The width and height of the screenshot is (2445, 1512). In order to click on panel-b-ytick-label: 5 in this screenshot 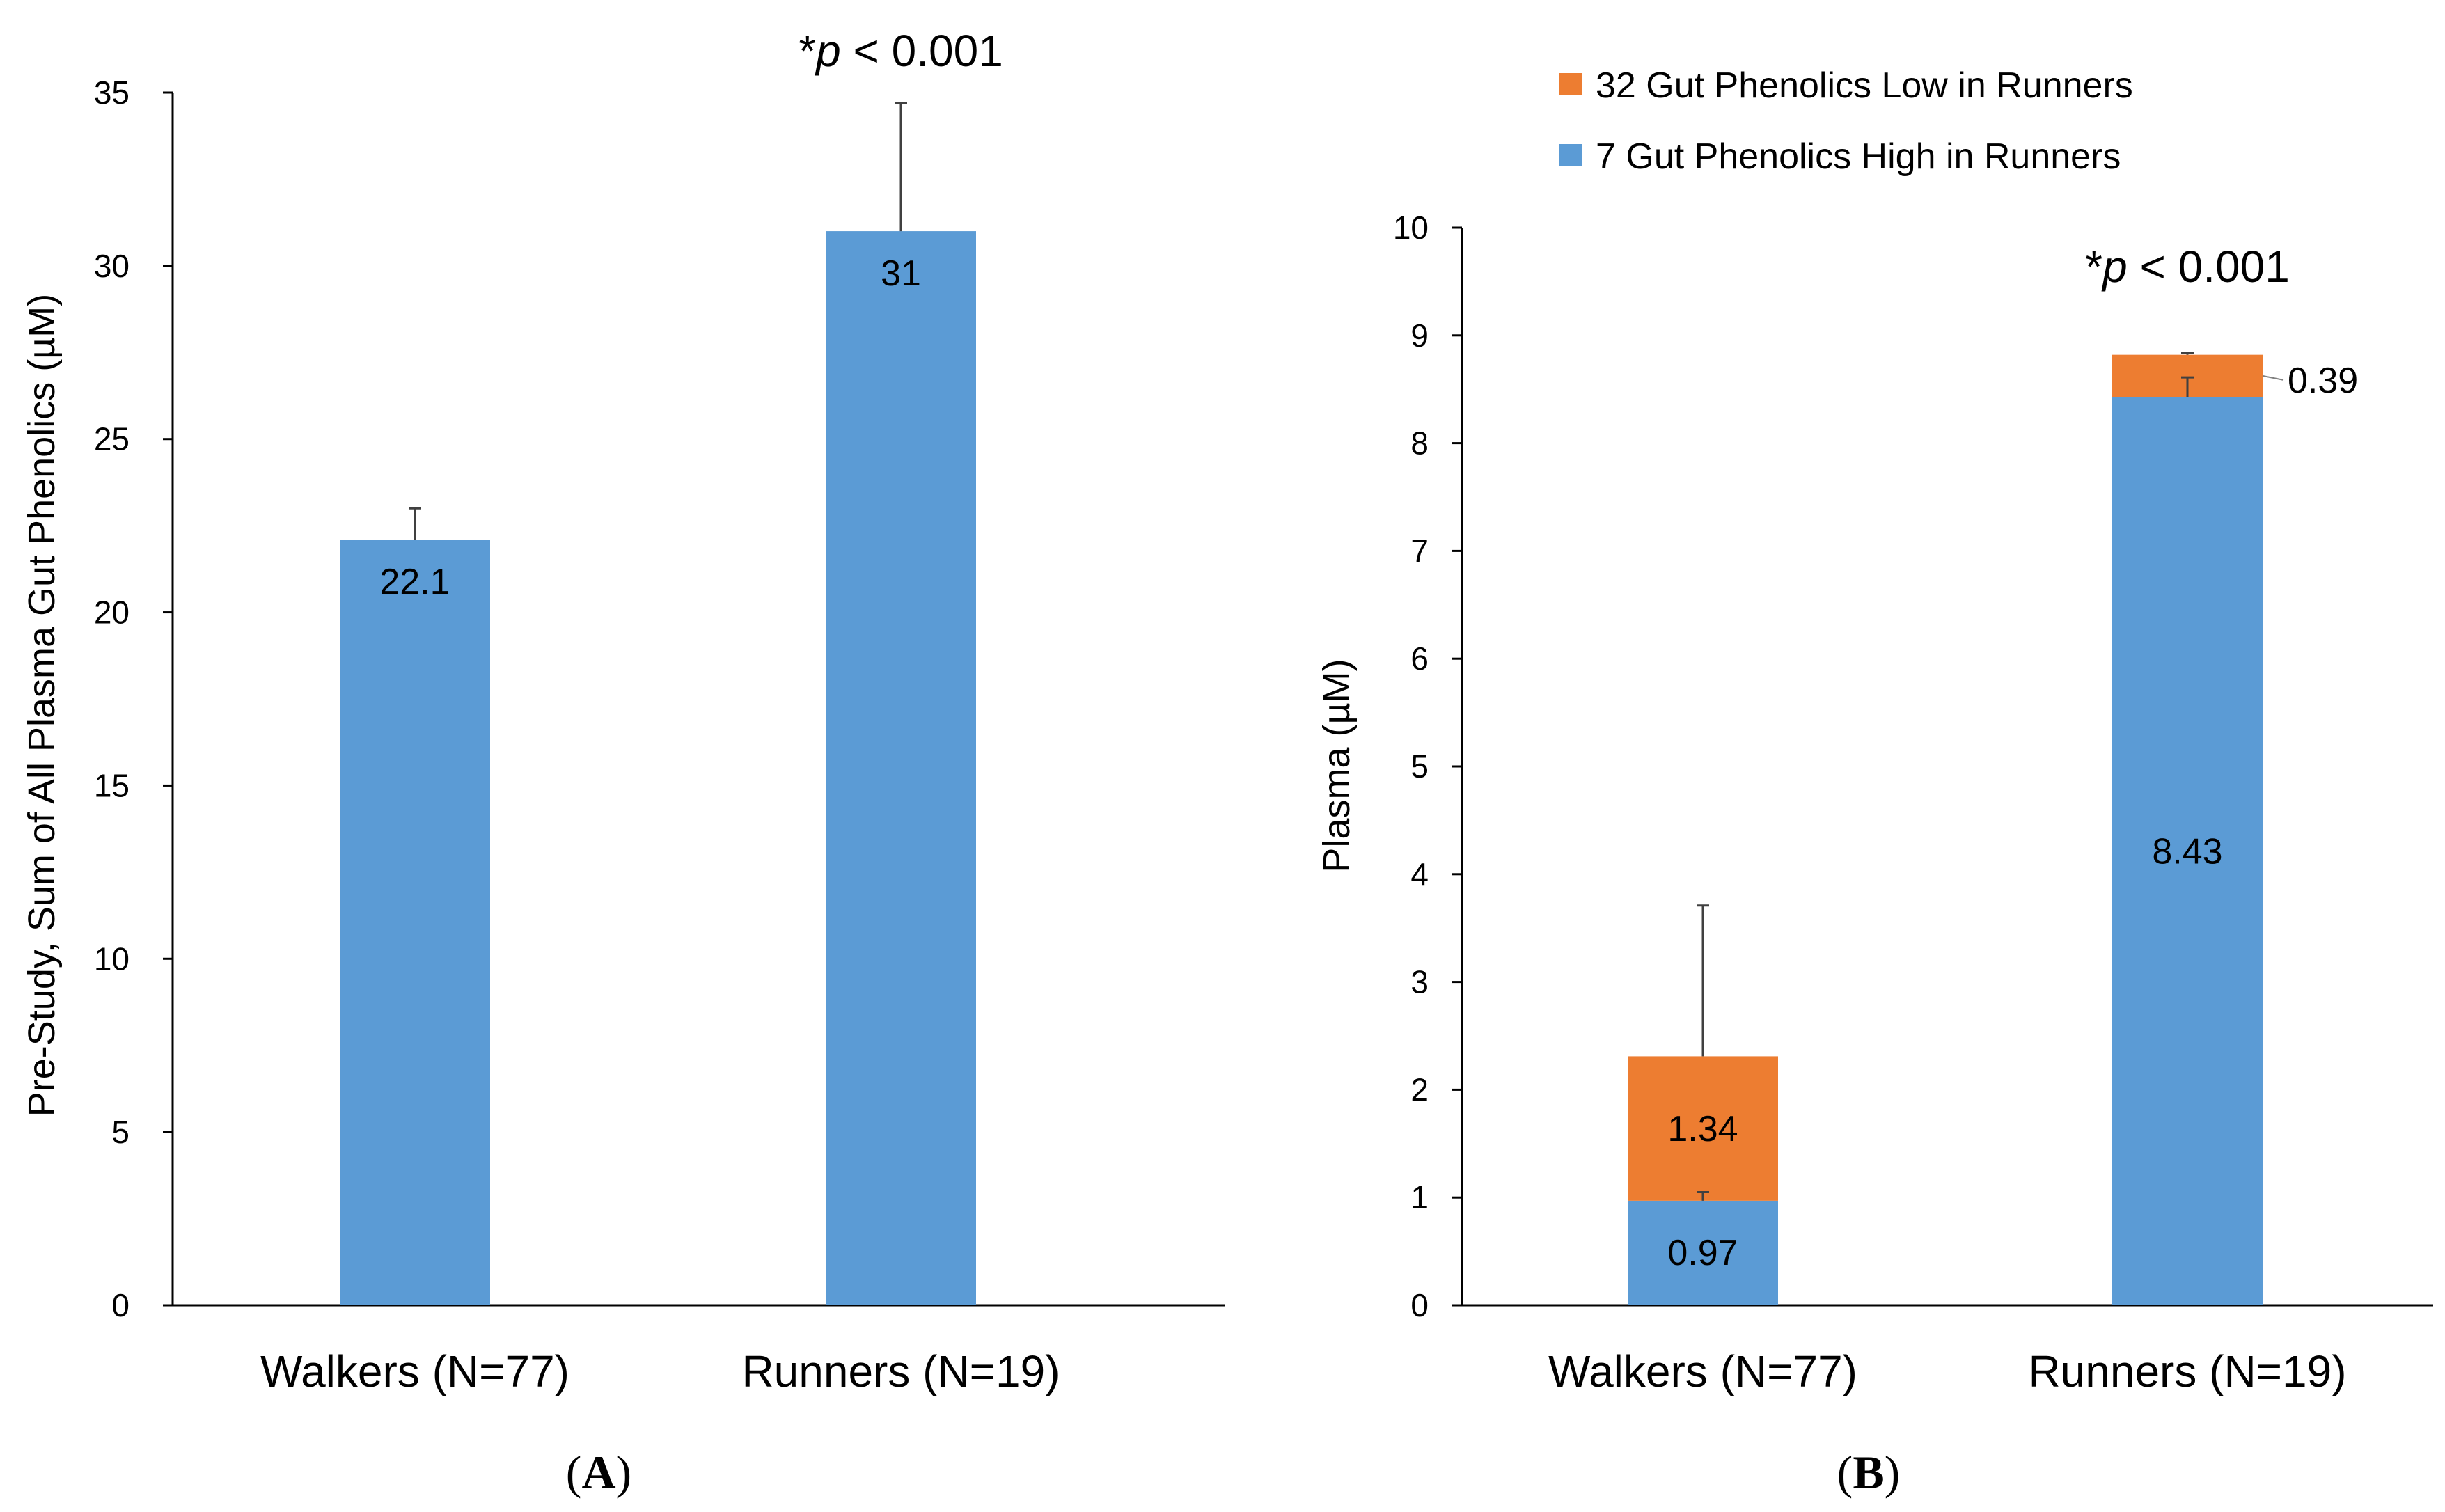, I will do `click(1419, 766)`.